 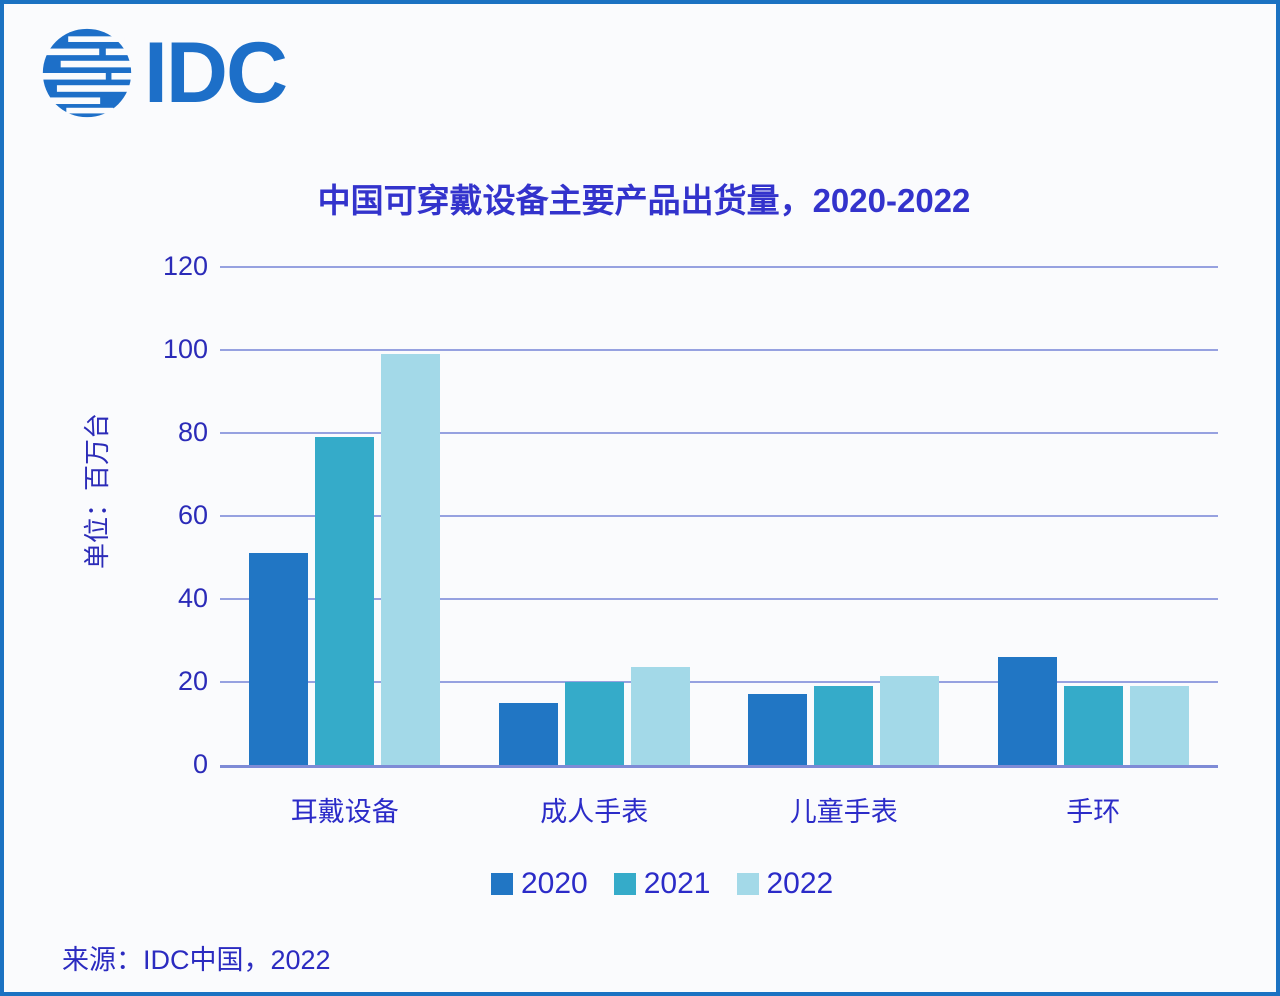 What do you see at coordinates (594, 723) in the screenshot?
I see `bar-adult-watch-2021` at bounding box center [594, 723].